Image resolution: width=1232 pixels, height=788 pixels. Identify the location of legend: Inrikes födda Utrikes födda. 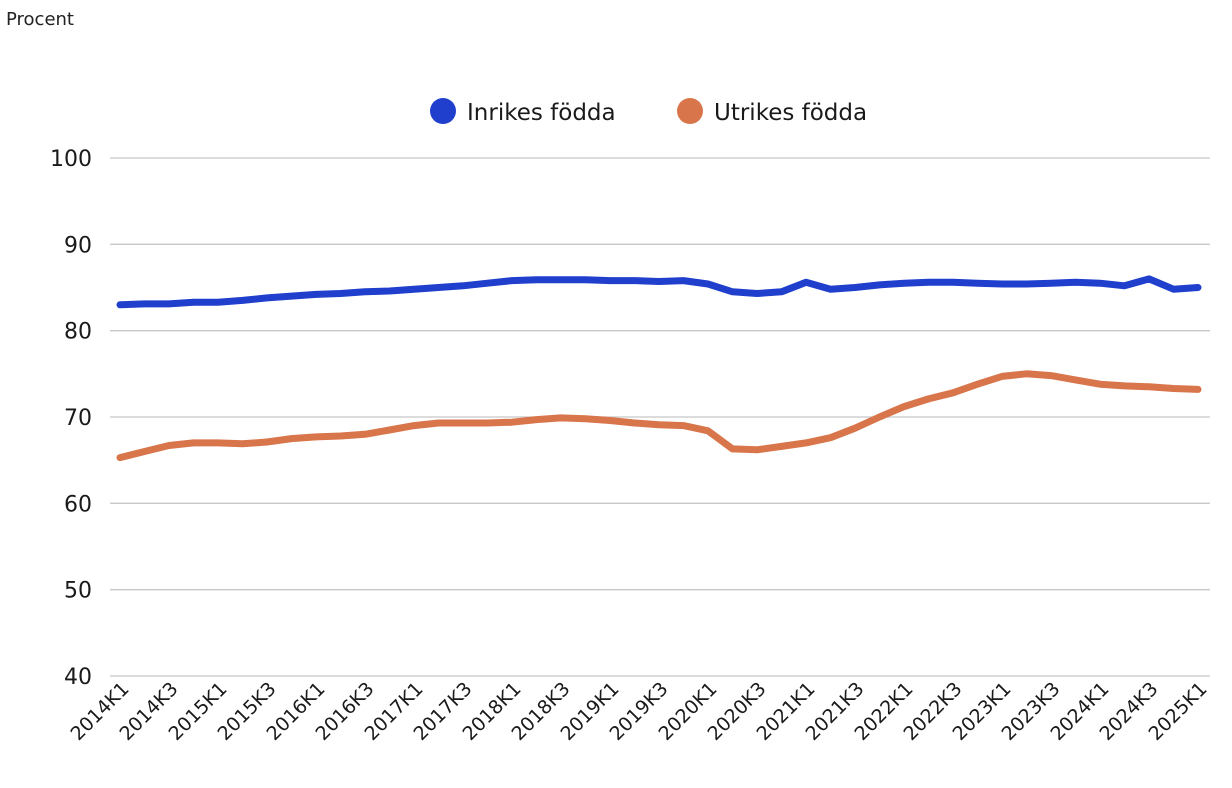
(648, 112).